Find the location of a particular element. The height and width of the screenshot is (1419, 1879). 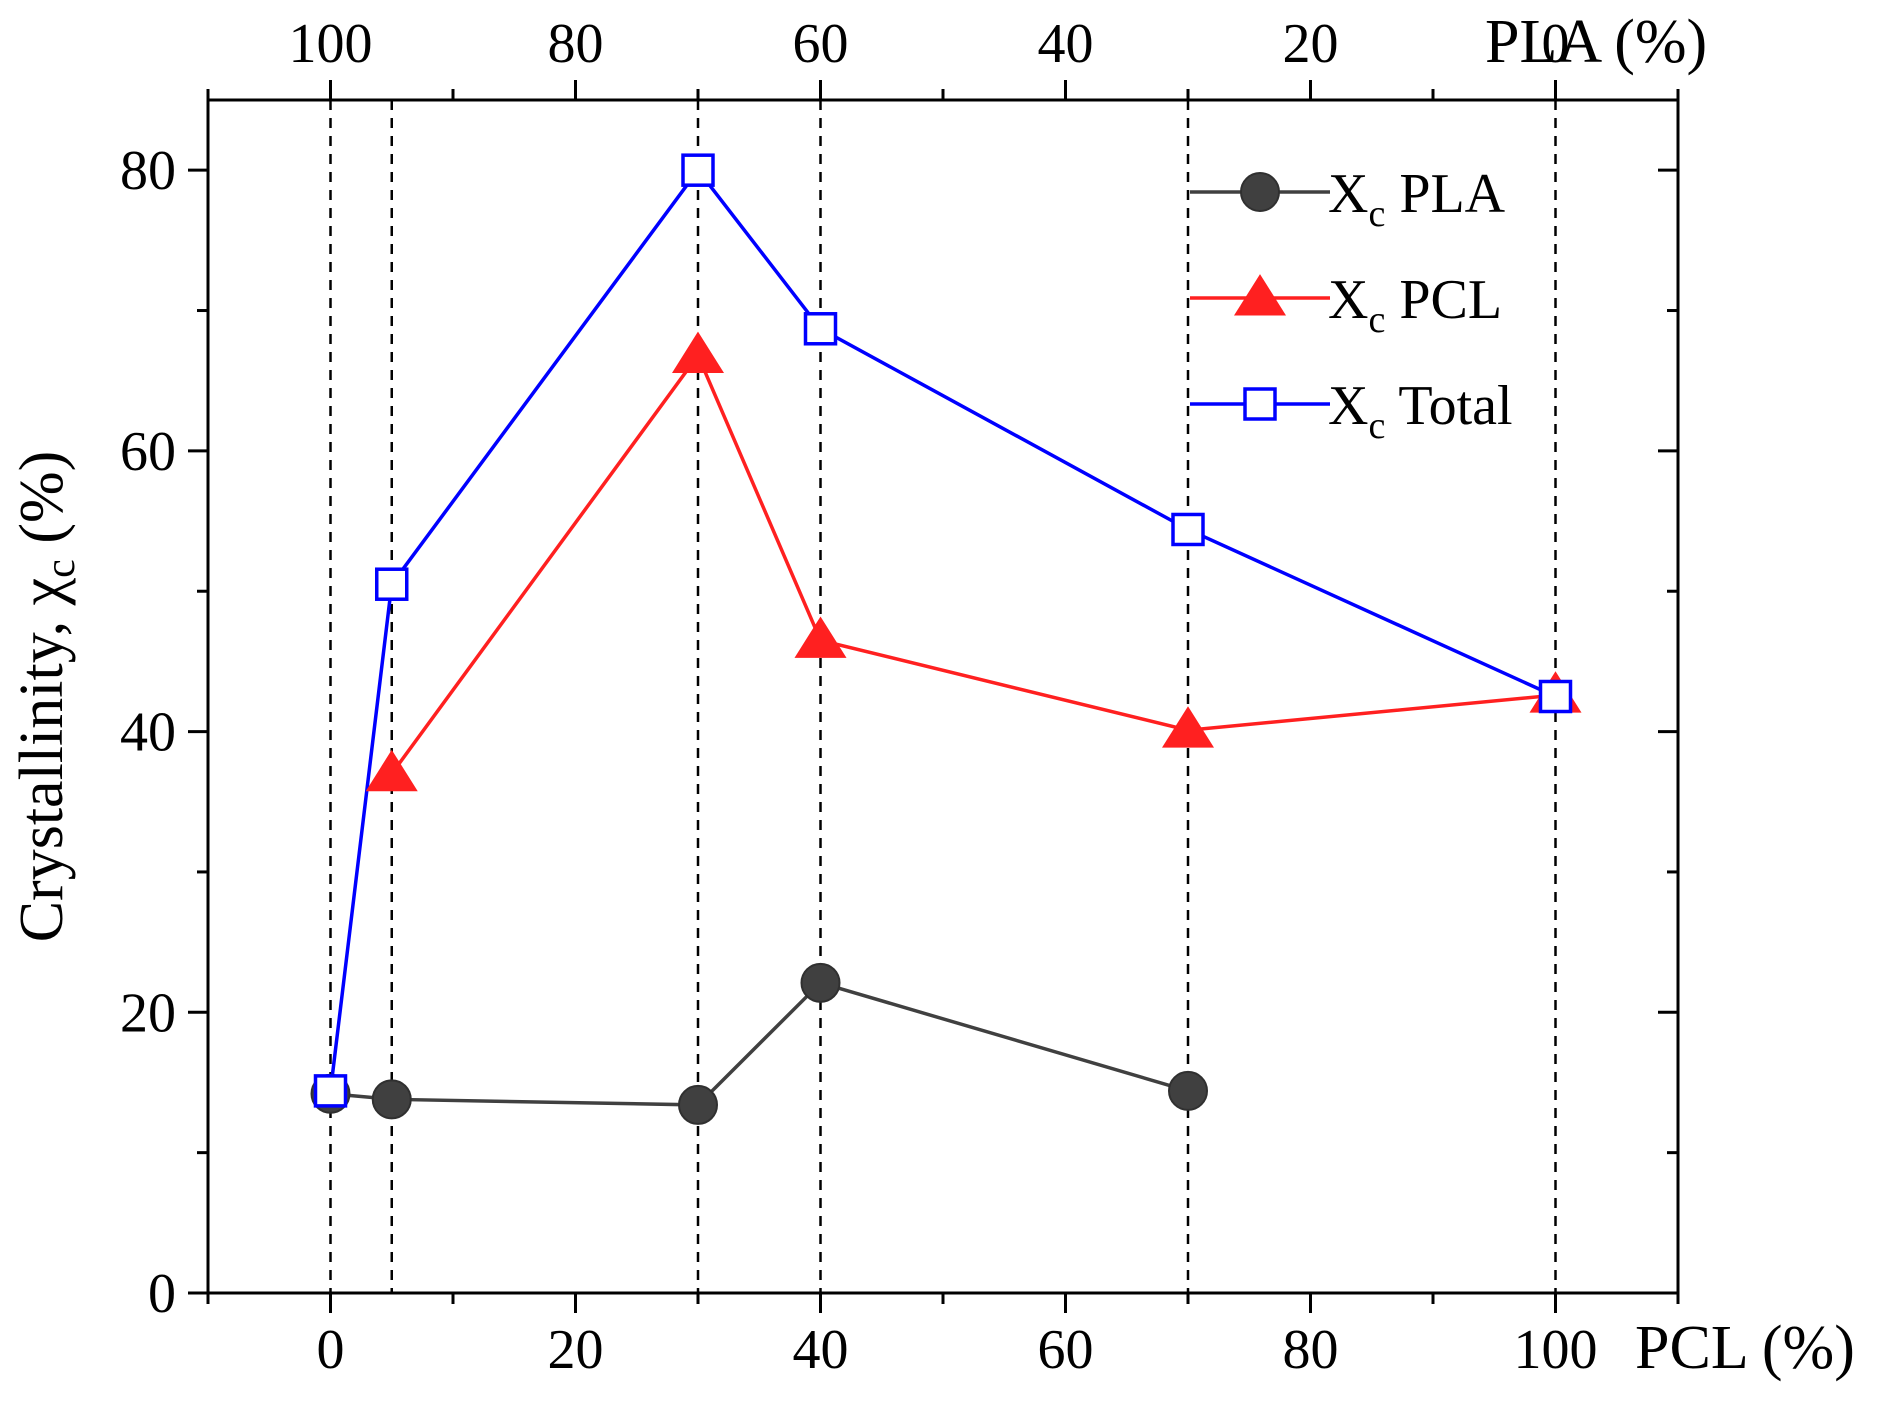

x2-tick-label: 20 is located at coordinates (1311, 44).